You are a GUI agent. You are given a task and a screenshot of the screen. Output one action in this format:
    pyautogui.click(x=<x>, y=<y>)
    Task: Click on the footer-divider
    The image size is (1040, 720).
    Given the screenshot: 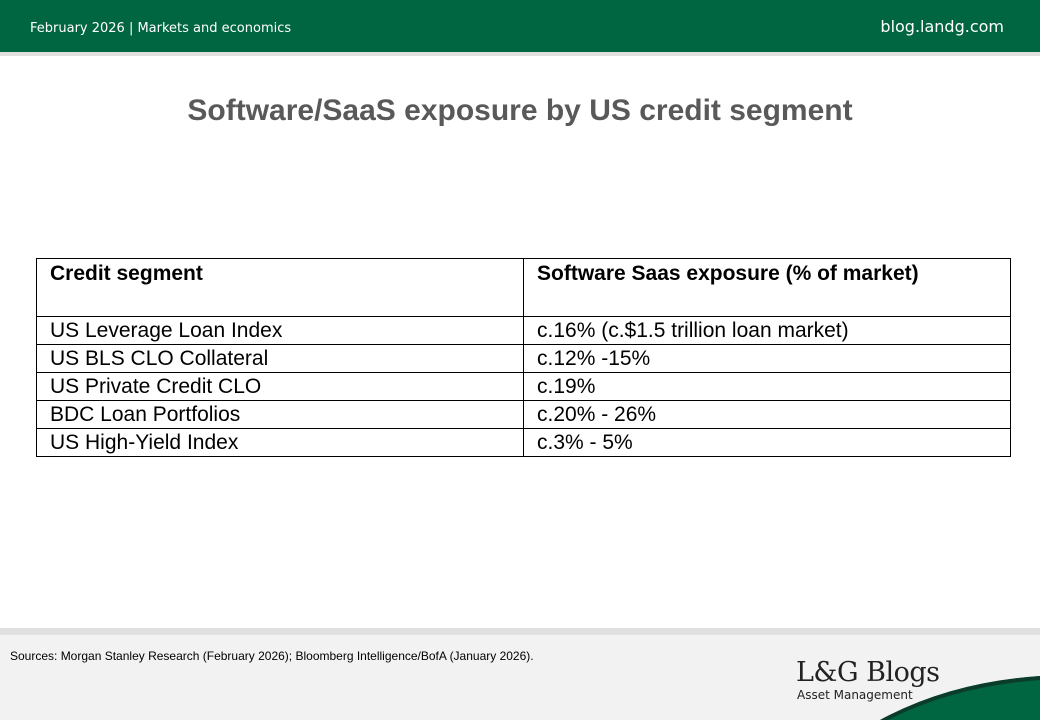 What is the action you would take?
    pyautogui.click(x=520, y=631)
    